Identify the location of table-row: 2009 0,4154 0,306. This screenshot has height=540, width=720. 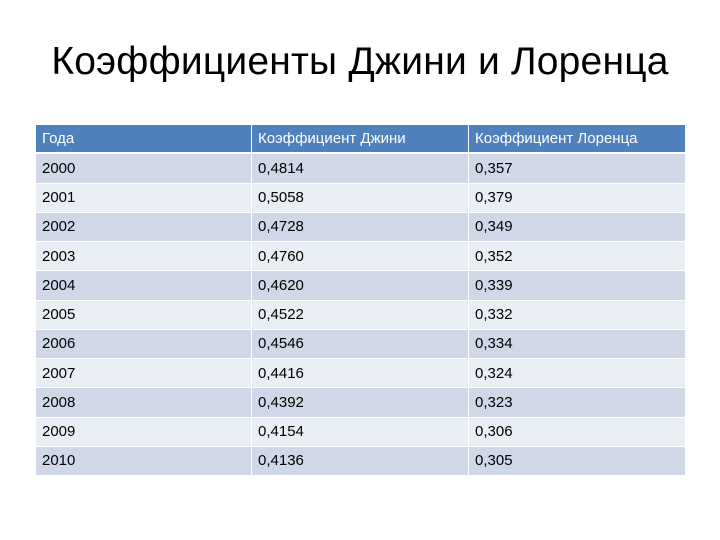
(360, 432).